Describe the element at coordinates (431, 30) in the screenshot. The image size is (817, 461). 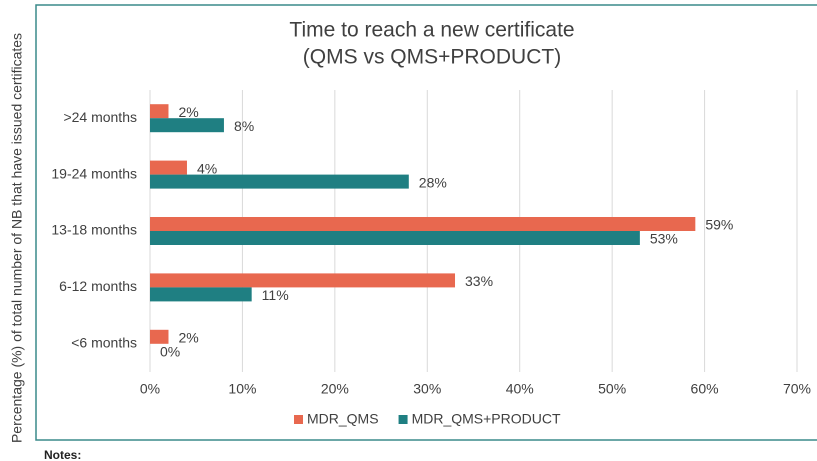
I see `chart-title: Time to reach a new certificate` at that location.